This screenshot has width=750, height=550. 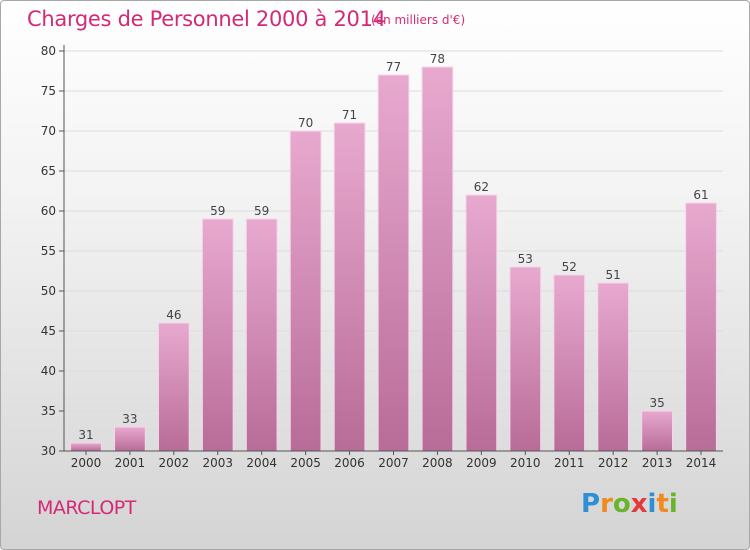 What do you see at coordinates (437, 463) in the screenshot?
I see `x-tick-label: 2008` at bounding box center [437, 463].